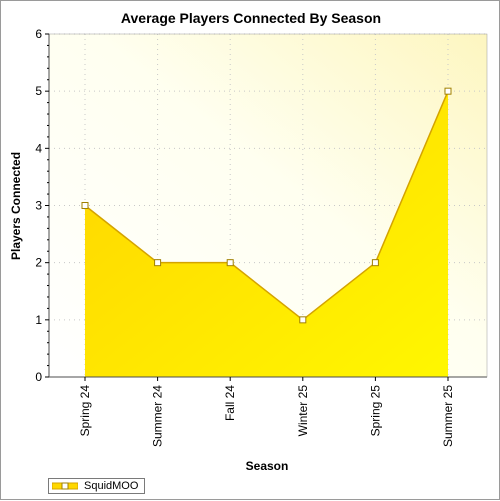 The image size is (500, 501). What do you see at coordinates (85, 411) in the screenshot?
I see `x-tick-label: Spring 24` at bounding box center [85, 411].